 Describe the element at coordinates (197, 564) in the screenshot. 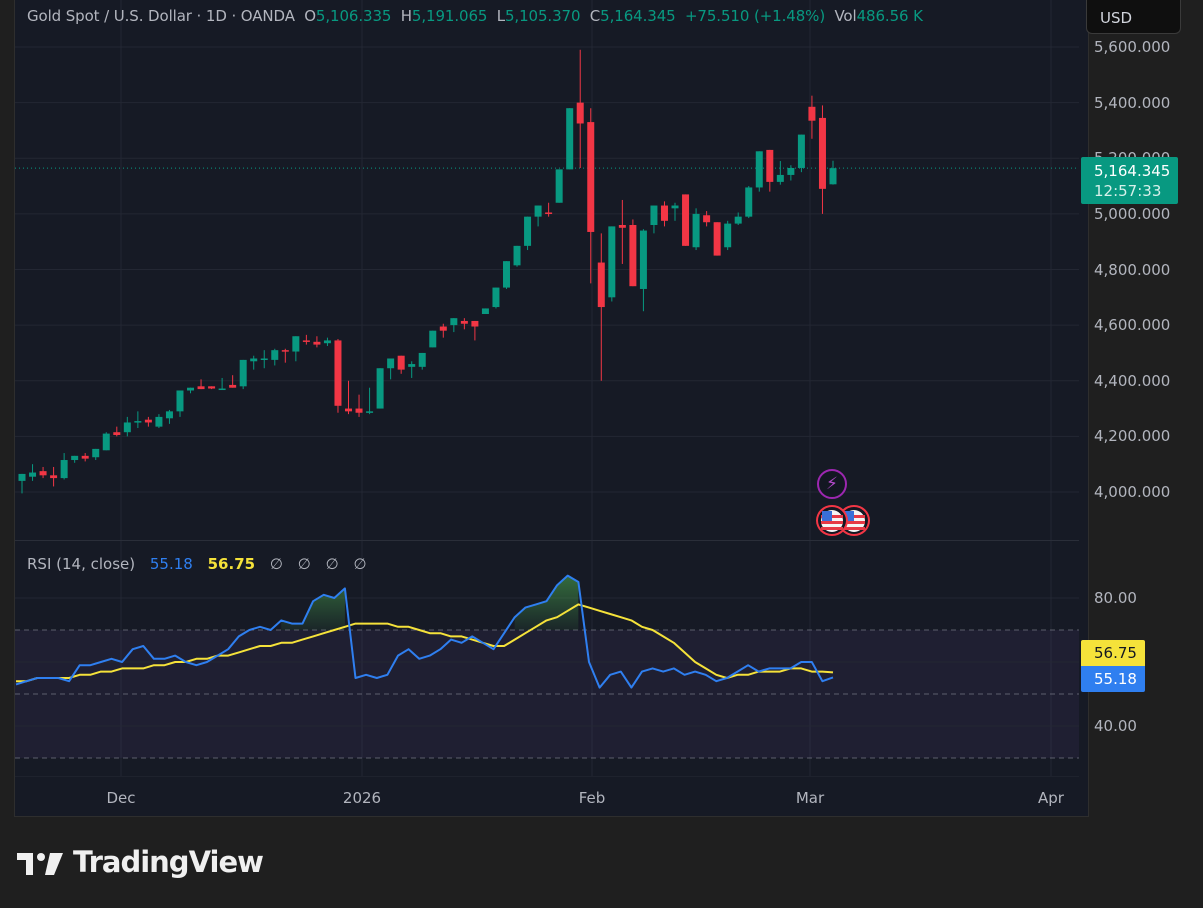

I see `rsi-legend: RSI (14, close) 55.18 56.75 ∅ ∅ ∅ ∅` at that location.